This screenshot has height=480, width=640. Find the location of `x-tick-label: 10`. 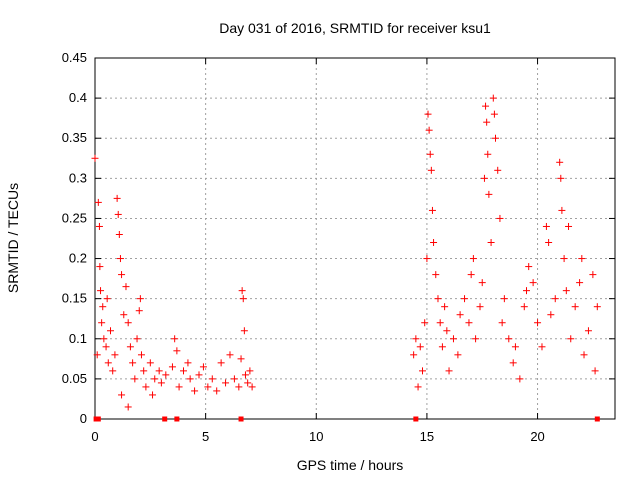

x-tick-label: 10 is located at coordinates (316, 436).